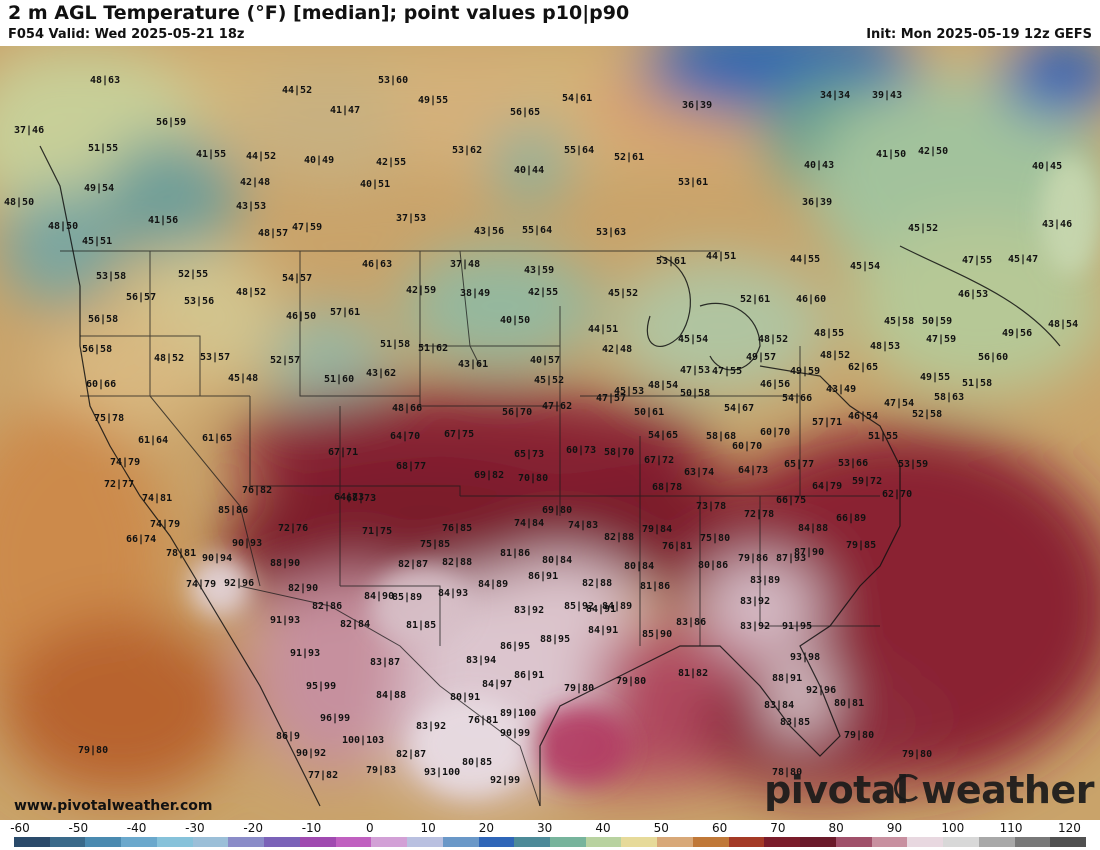 The height and width of the screenshot is (850, 1100). Describe the element at coordinates (887, 95) in the screenshot. I see `point-value-label: 39|43` at that location.